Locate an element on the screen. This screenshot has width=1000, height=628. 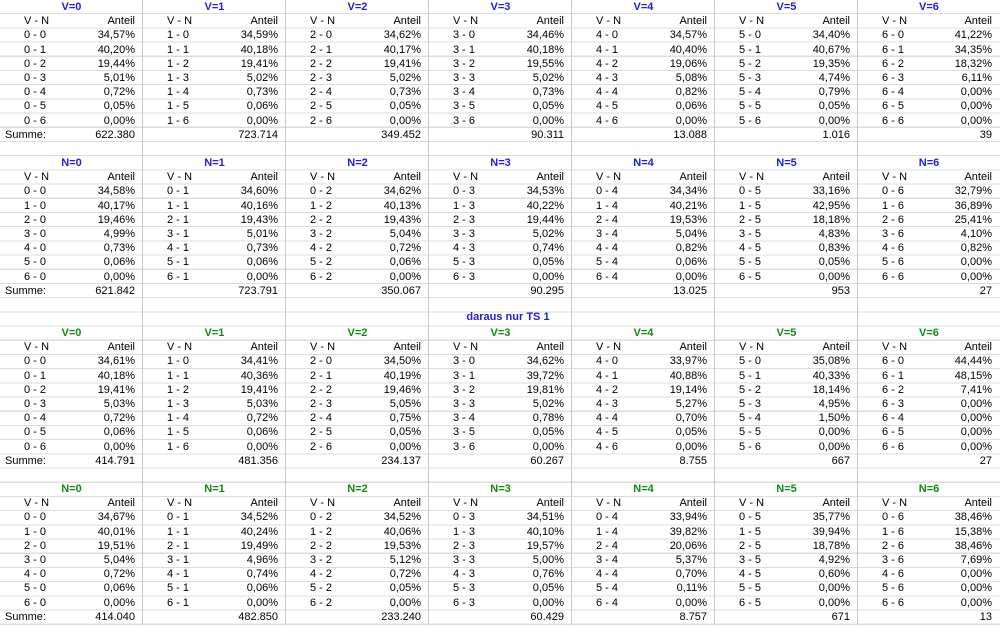
cell-anteil: 40,19% is located at coordinates (402, 375).